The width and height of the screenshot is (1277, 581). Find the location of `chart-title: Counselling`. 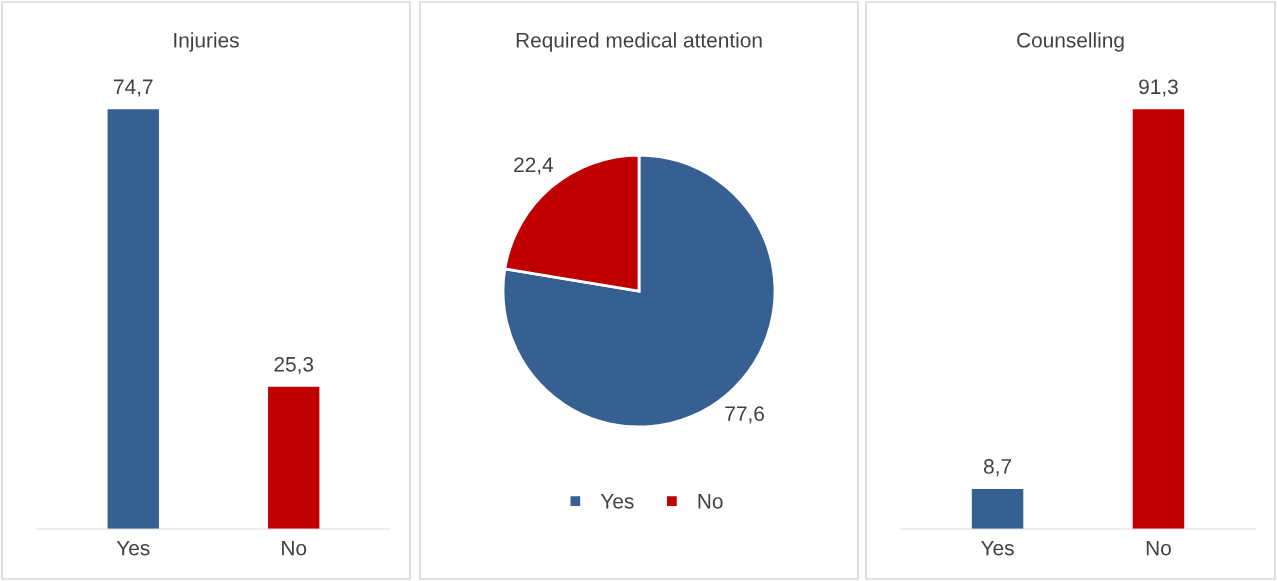

chart-title: Counselling is located at coordinates (1070, 42).